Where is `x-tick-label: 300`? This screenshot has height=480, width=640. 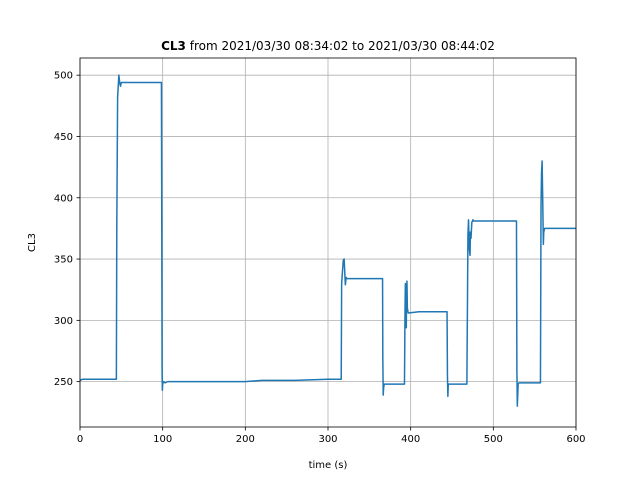 x-tick-label: 300 is located at coordinates (327, 439).